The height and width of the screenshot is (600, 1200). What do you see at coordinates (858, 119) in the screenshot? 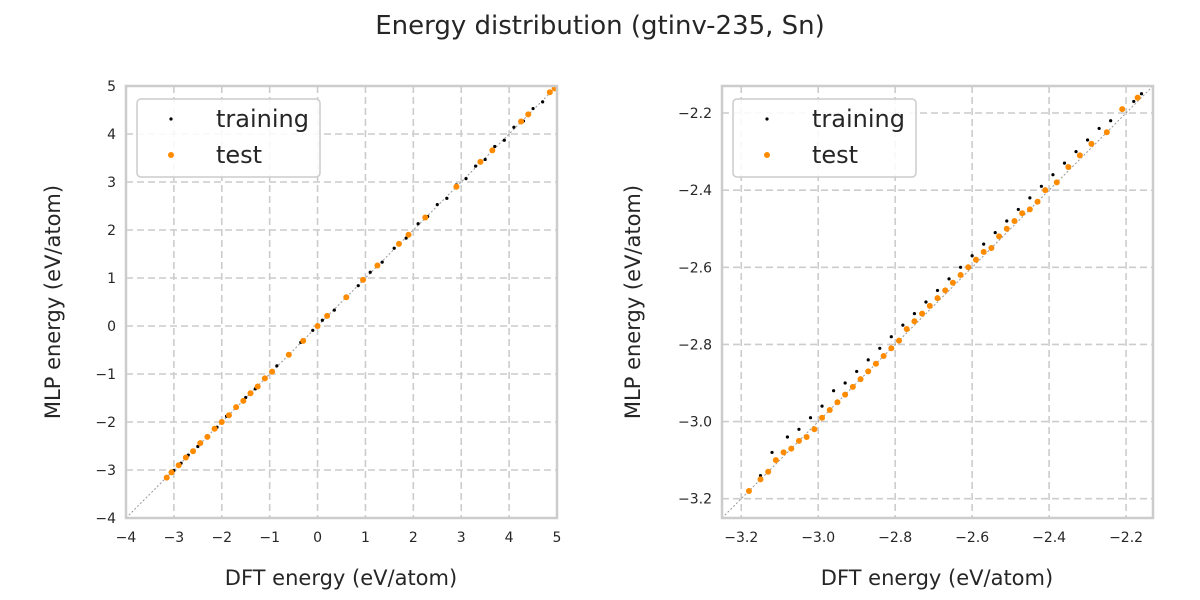
I see `right-legend-label-training: training` at bounding box center [858, 119].